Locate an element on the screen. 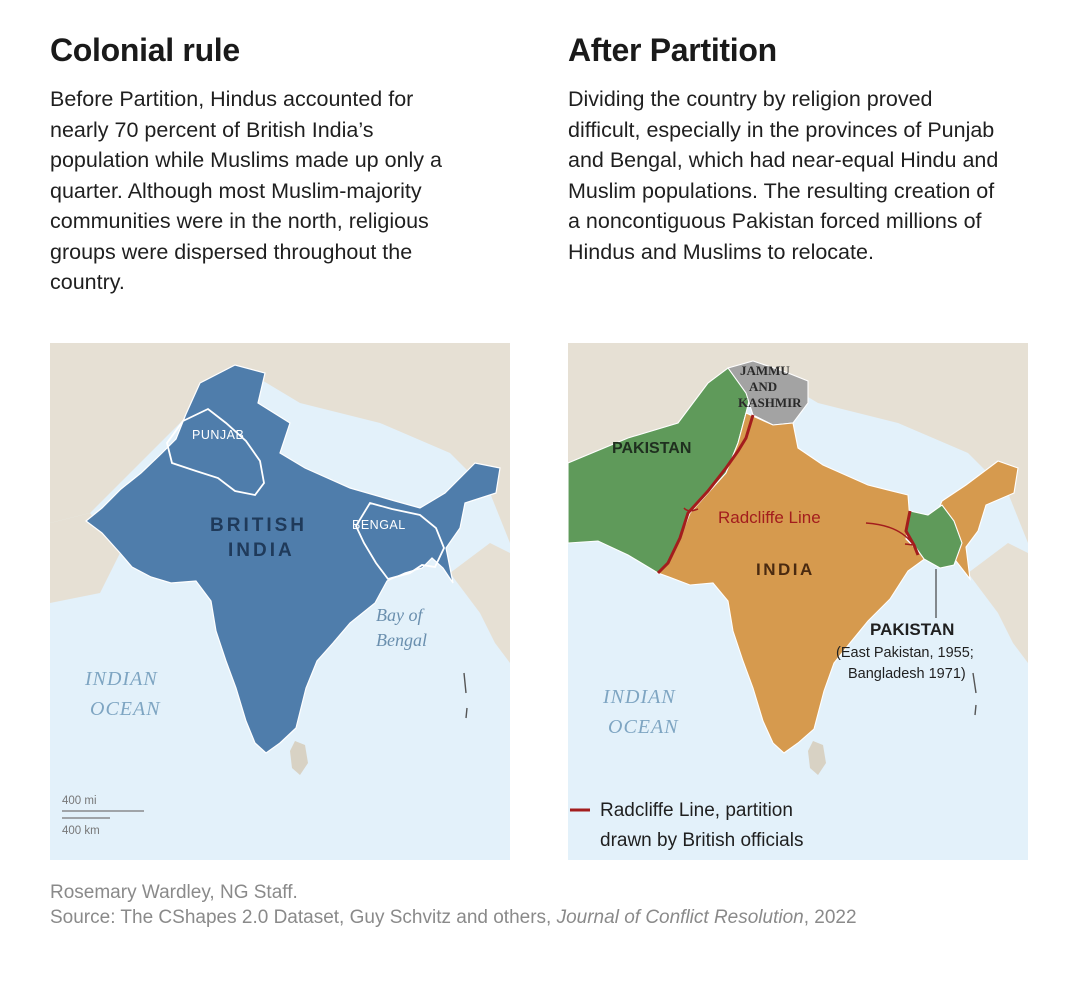 Image resolution: width=1080 pixels, height=995 pixels. panel-title: After Partition is located at coordinates (672, 50).